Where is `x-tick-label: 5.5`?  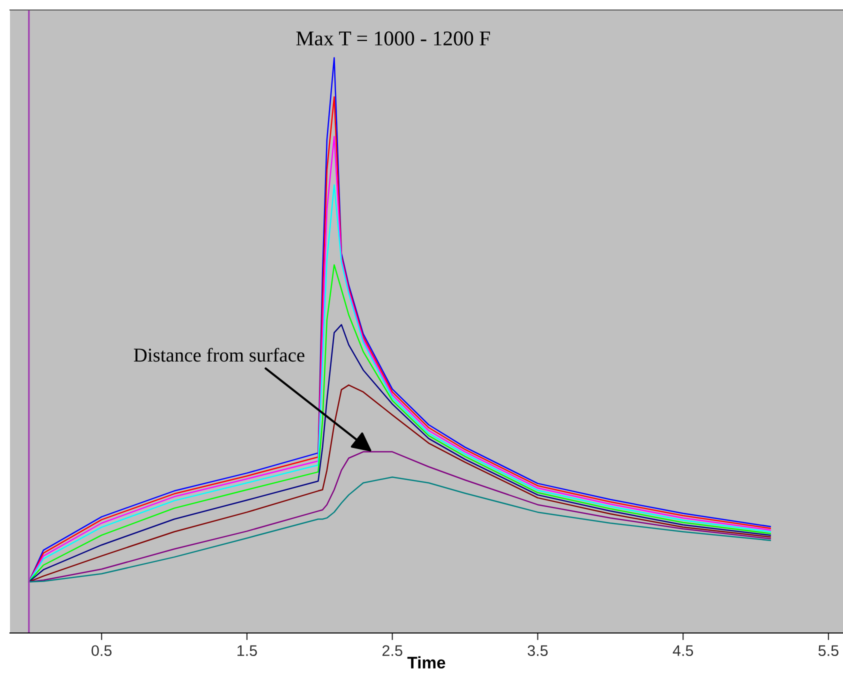 x-tick-label: 5.5 is located at coordinates (828, 650).